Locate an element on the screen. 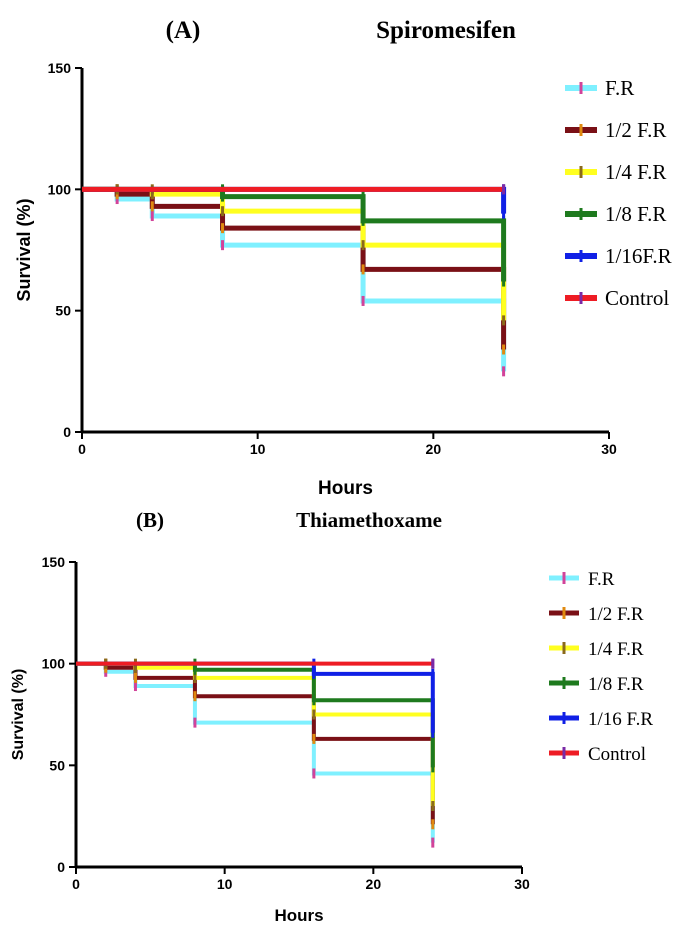 This screenshot has height=929, width=683. series-f-r is located at coordinates (255, 753).